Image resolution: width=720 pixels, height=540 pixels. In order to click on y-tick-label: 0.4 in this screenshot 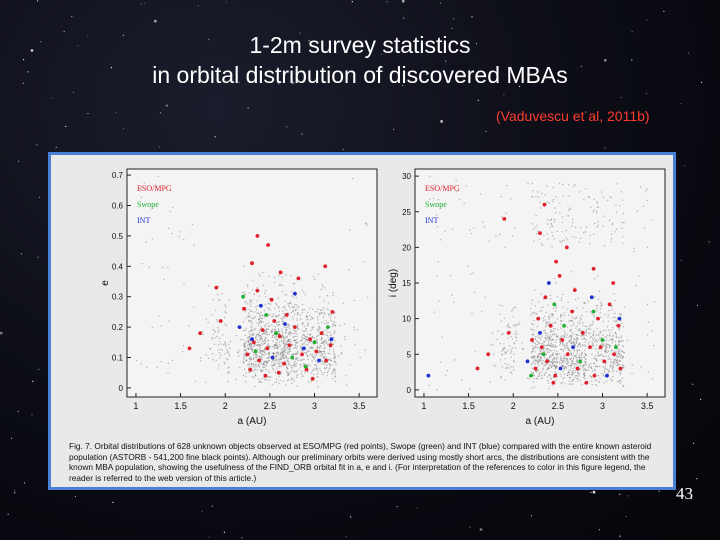, I will do `click(118, 266)`.